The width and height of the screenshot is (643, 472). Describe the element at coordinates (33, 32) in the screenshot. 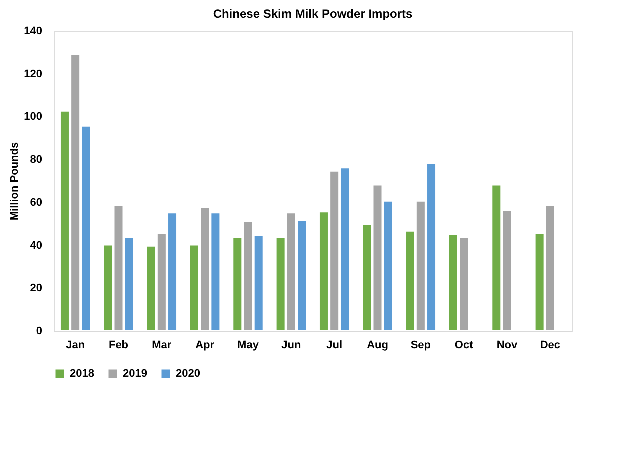

I see `y-tick-label: 140` at that location.